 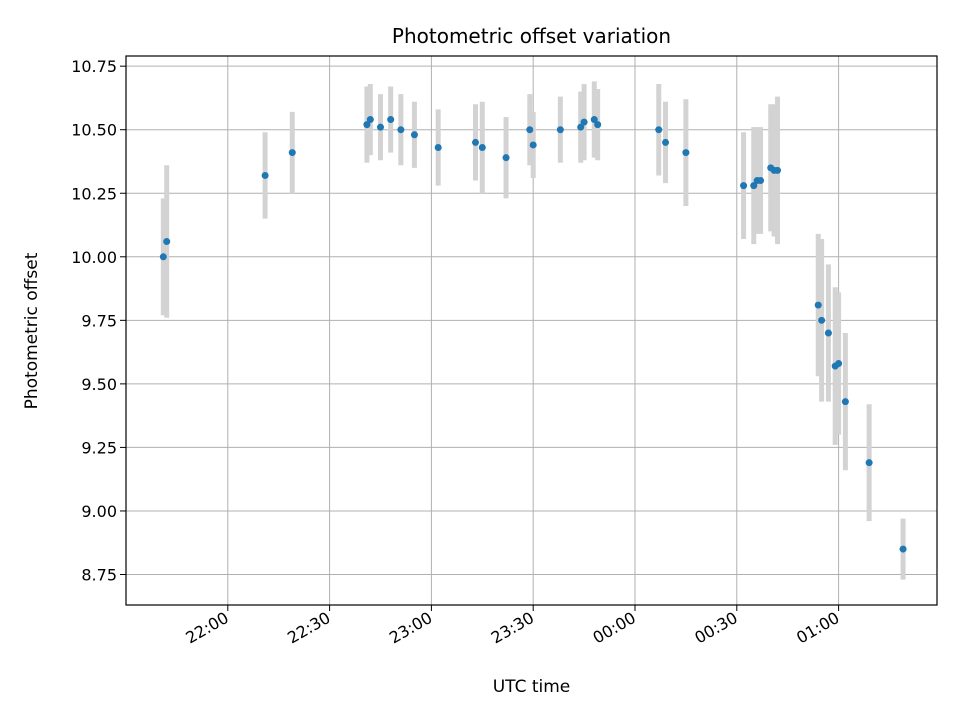 I want to click on y-tick-label: 9.75, so click(x=99, y=320).